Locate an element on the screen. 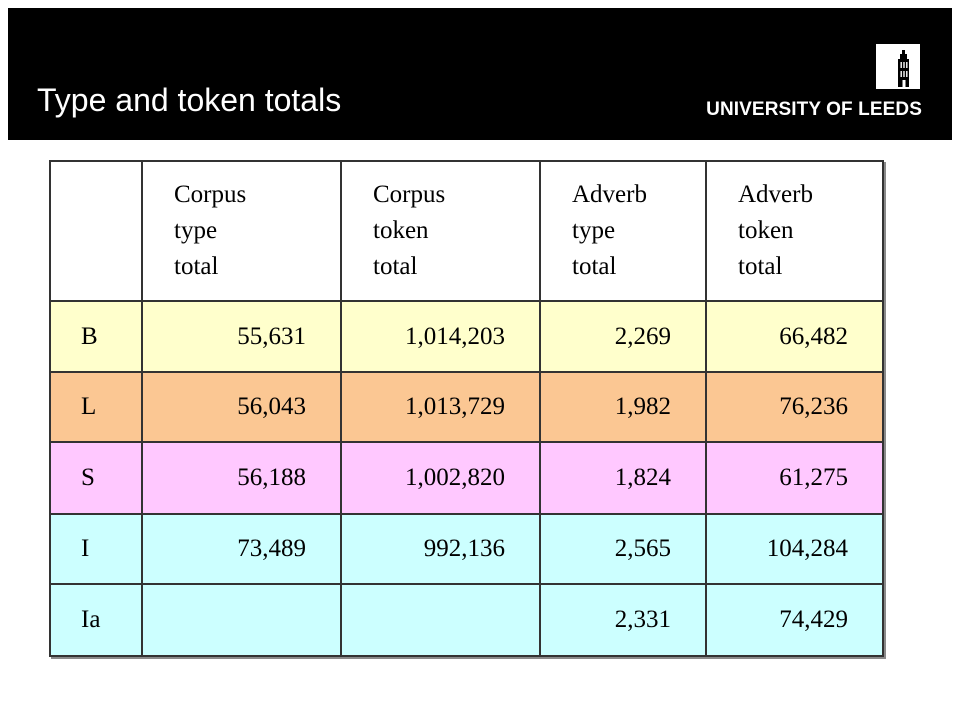 The width and height of the screenshot is (960, 720). table-row: Ia 2,331 74,429 is located at coordinates (466, 620).